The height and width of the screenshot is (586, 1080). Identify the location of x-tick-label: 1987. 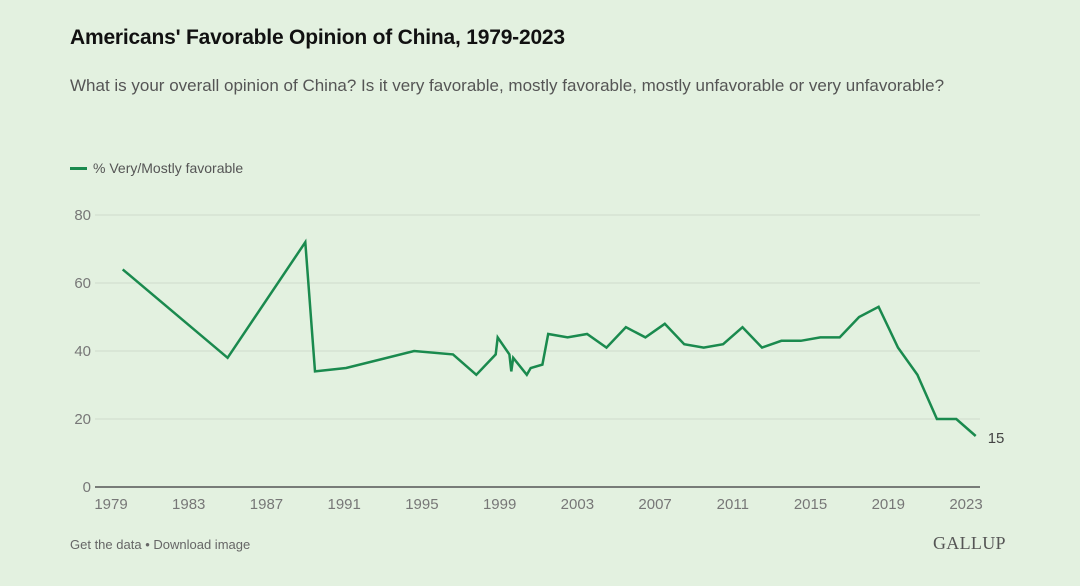
(266, 504).